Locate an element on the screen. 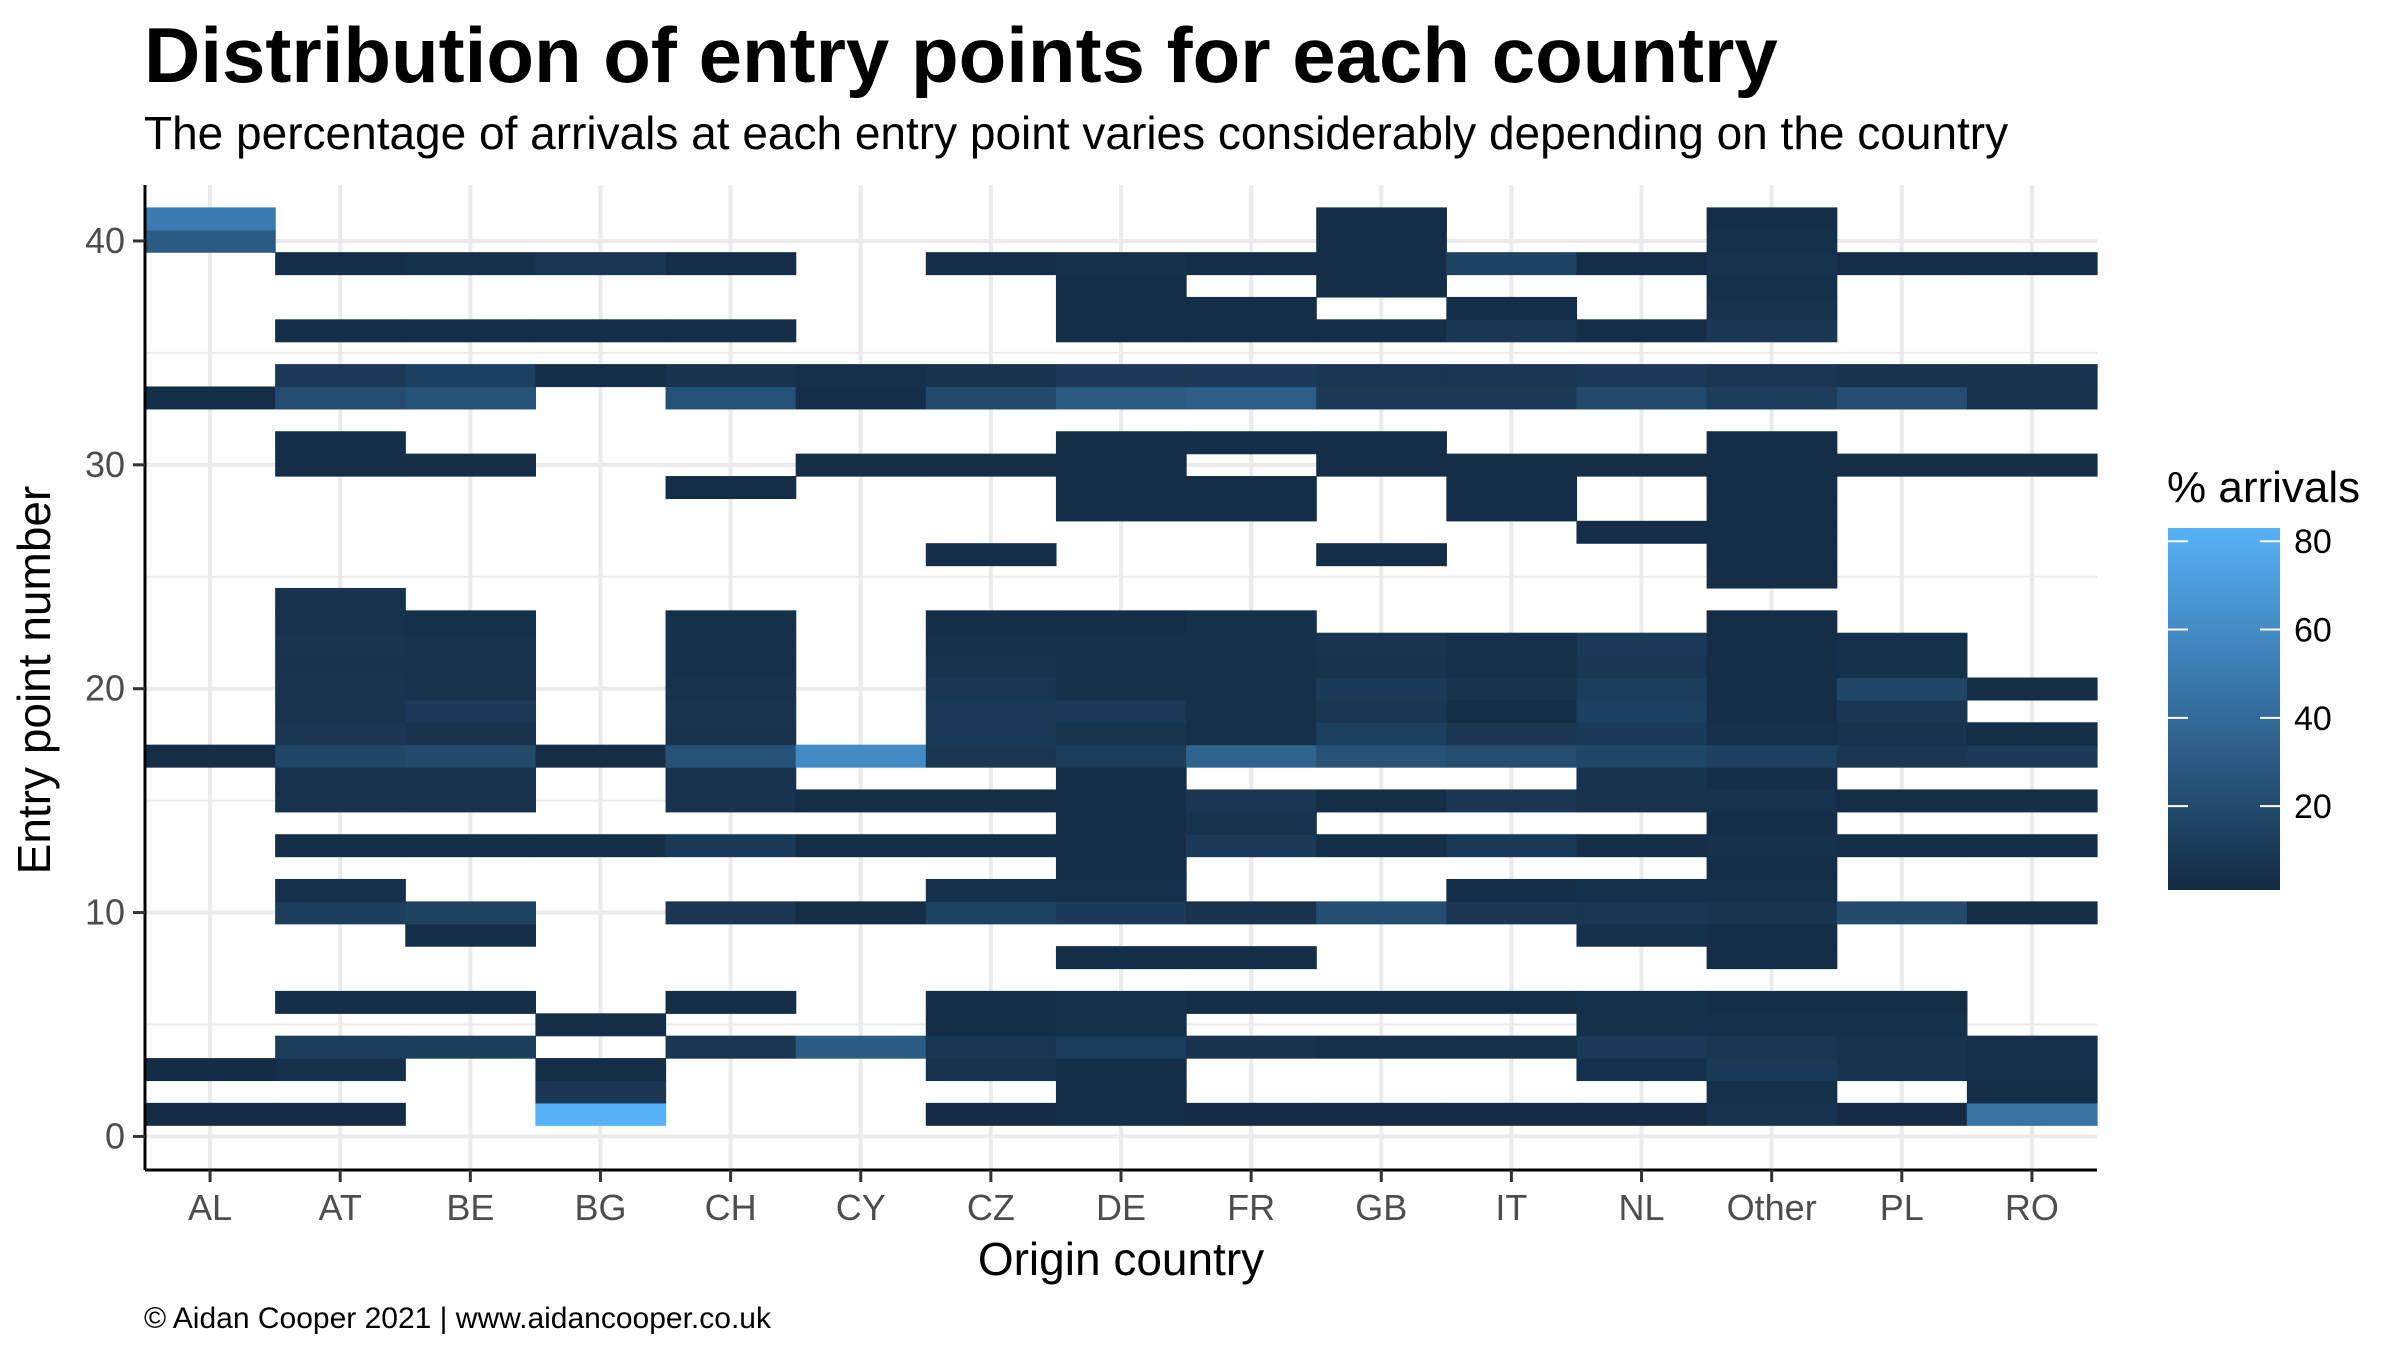 The width and height of the screenshot is (2400, 1350). x-tick-label: BE is located at coordinates (470, 1207).